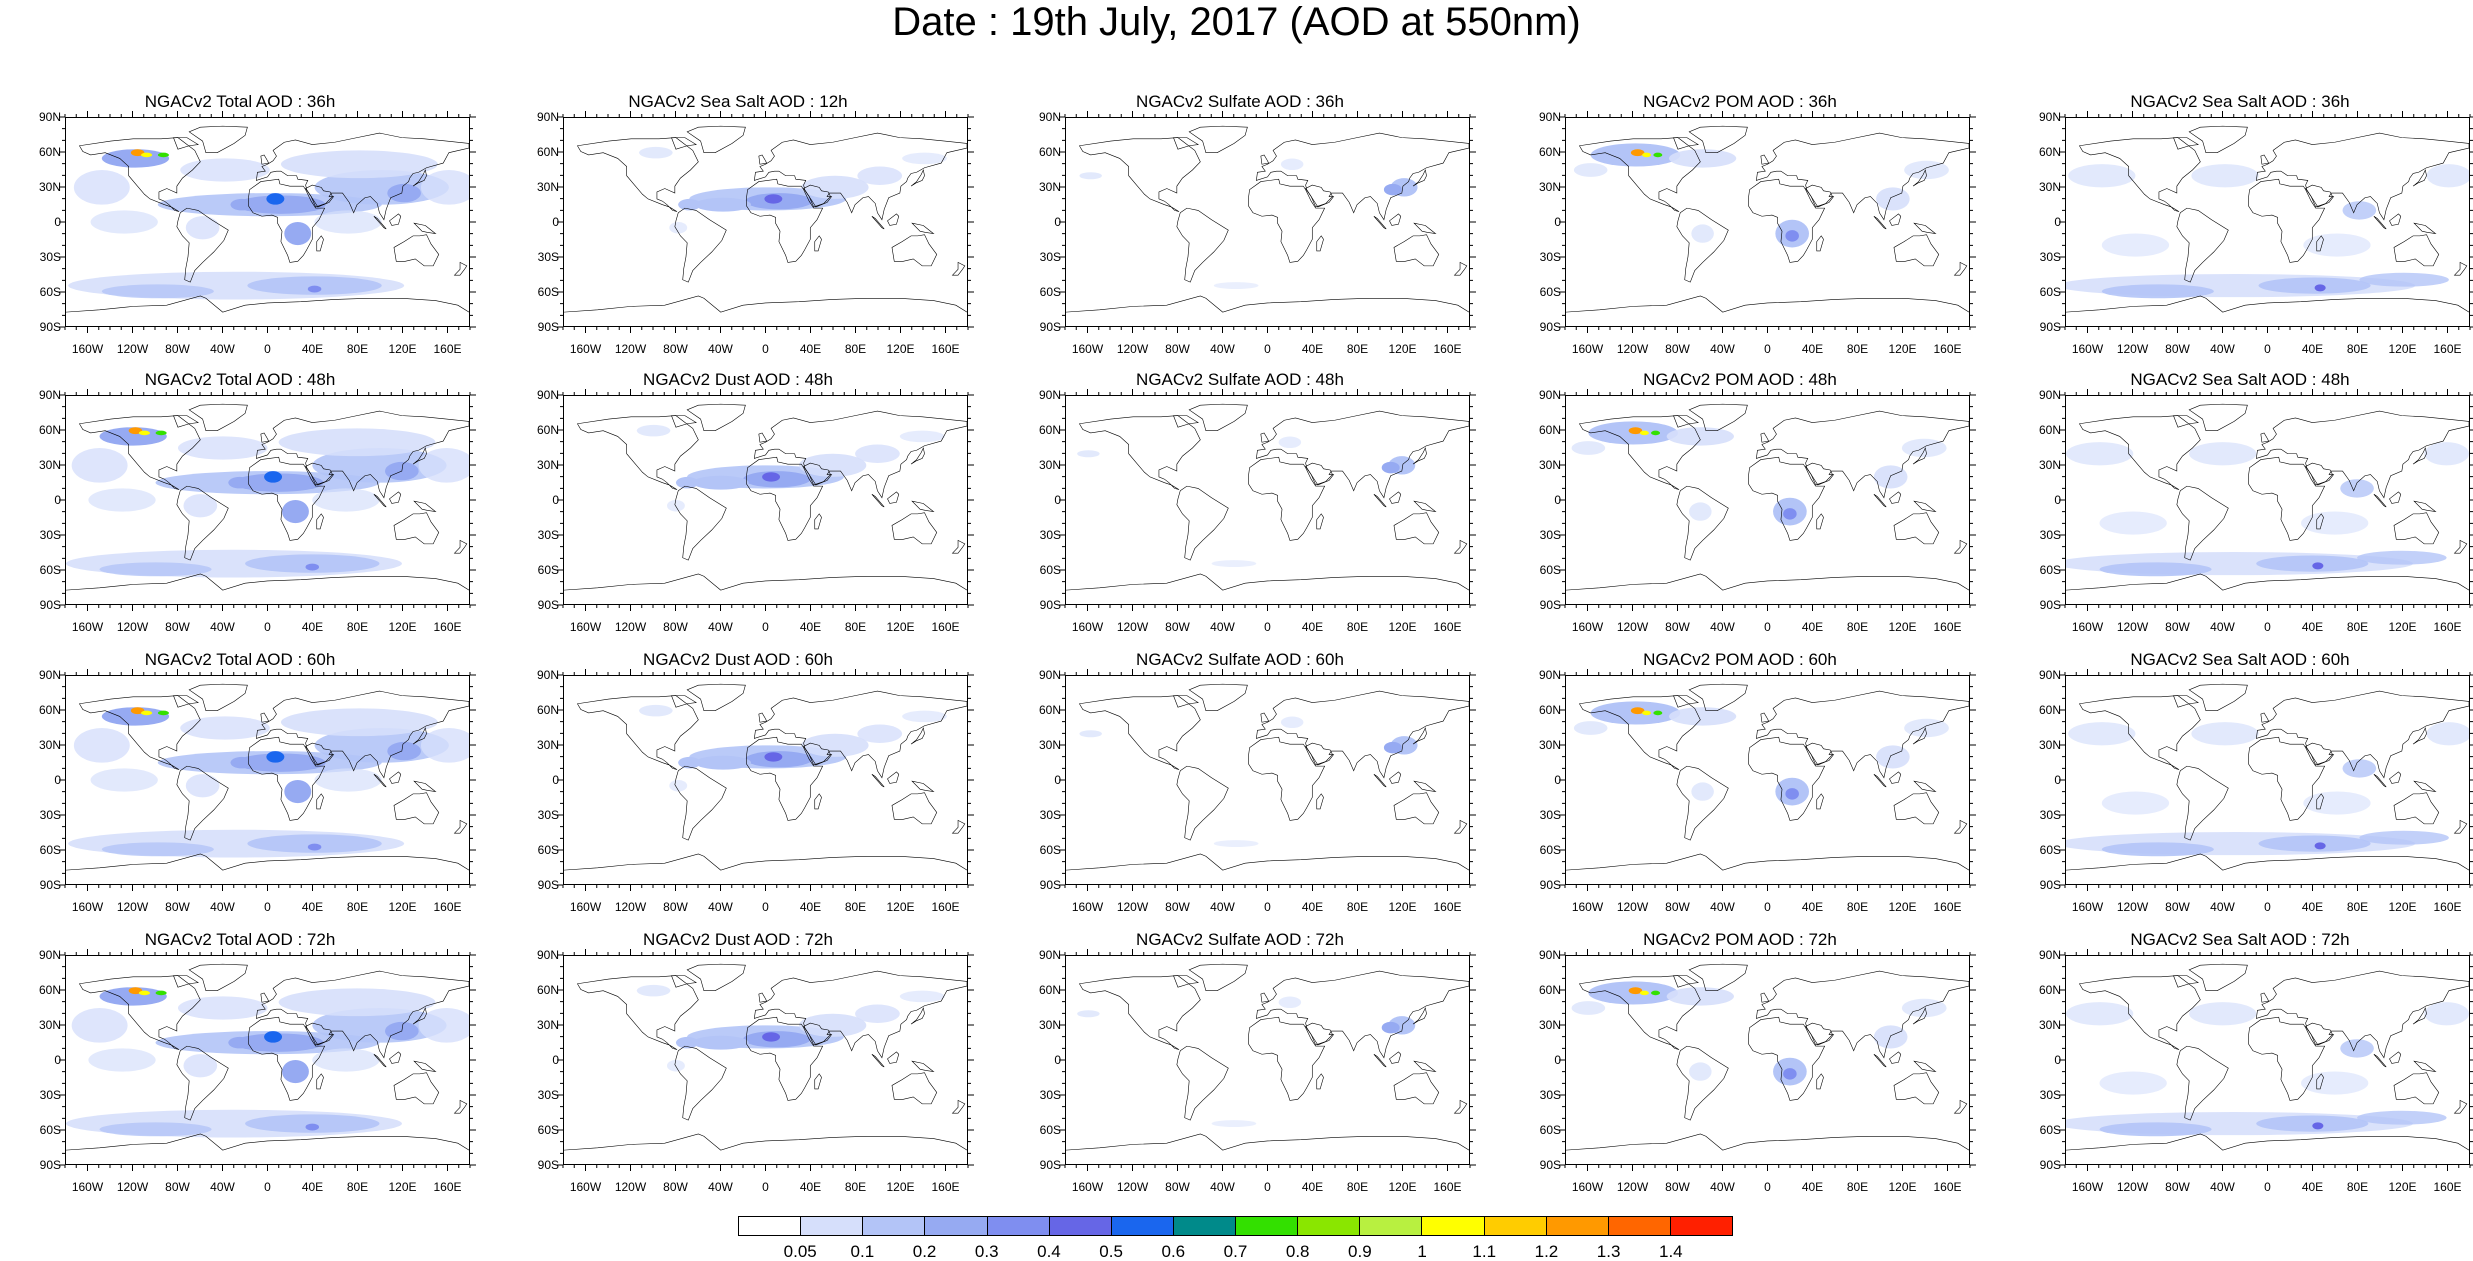 This screenshot has height=1261, width=2473. What do you see at coordinates (50, 535) in the screenshot?
I see `lat-label: 30S` at bounding box center [50, 535].